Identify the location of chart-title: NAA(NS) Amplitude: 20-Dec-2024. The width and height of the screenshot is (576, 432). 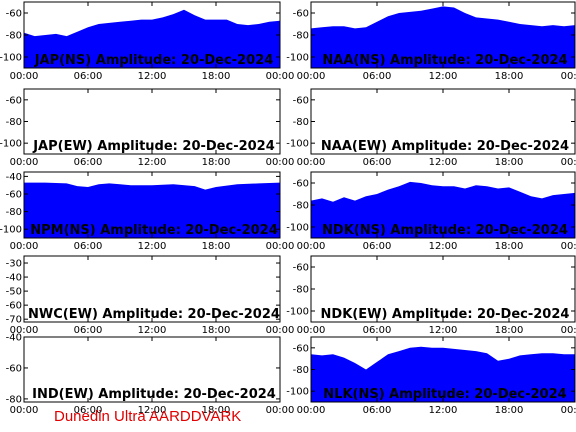
(444, 60).